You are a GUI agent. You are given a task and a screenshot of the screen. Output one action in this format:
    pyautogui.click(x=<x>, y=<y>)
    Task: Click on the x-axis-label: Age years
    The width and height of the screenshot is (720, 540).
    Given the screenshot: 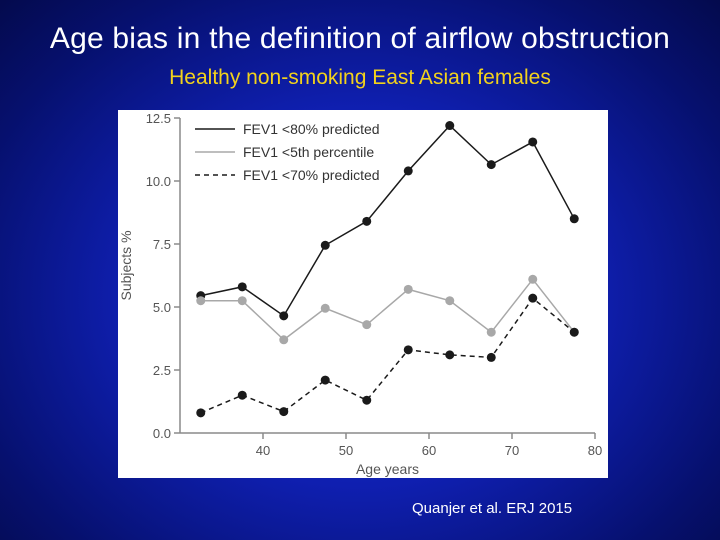 What is the action you would take?
    pyautogui.click(x=387, y=469)
    